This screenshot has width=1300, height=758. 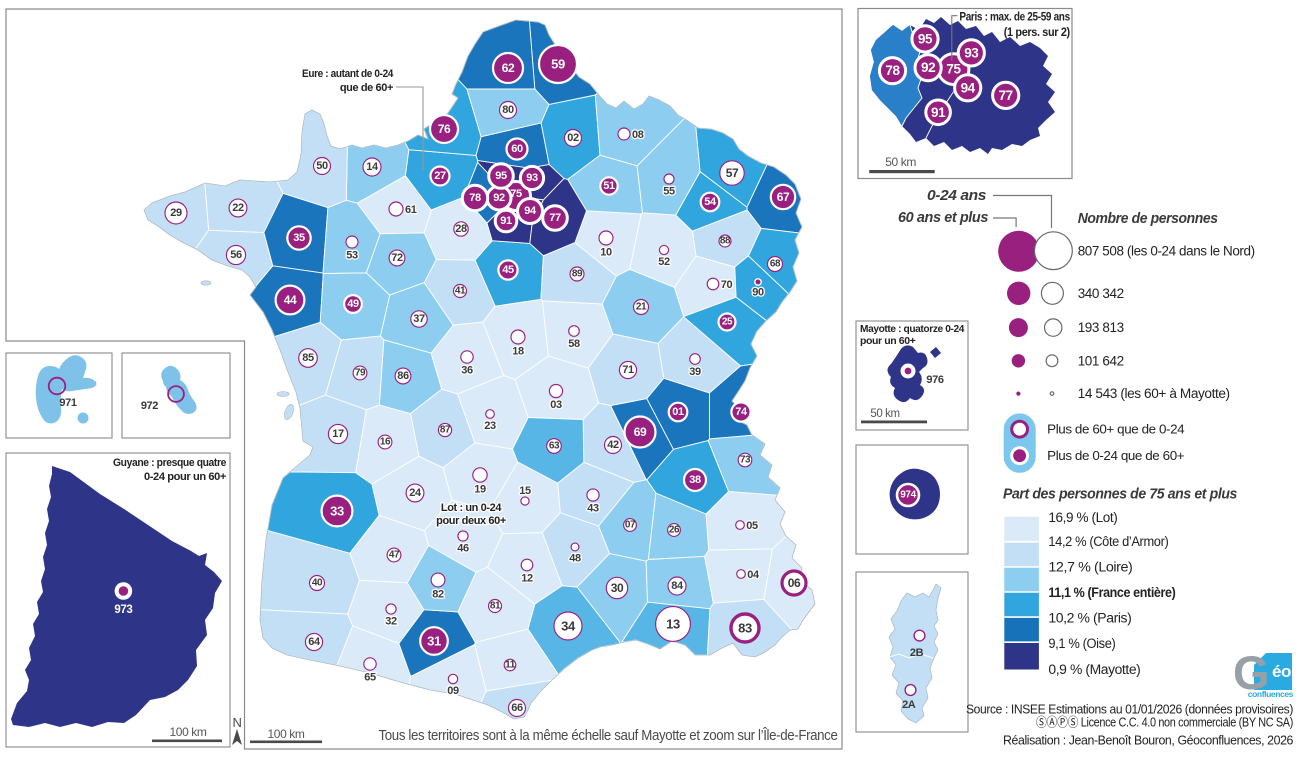 What do you see at coordinates (517, 708) in the screenshot?
I see `svg-text: 66` at bounding box center [517, 708].